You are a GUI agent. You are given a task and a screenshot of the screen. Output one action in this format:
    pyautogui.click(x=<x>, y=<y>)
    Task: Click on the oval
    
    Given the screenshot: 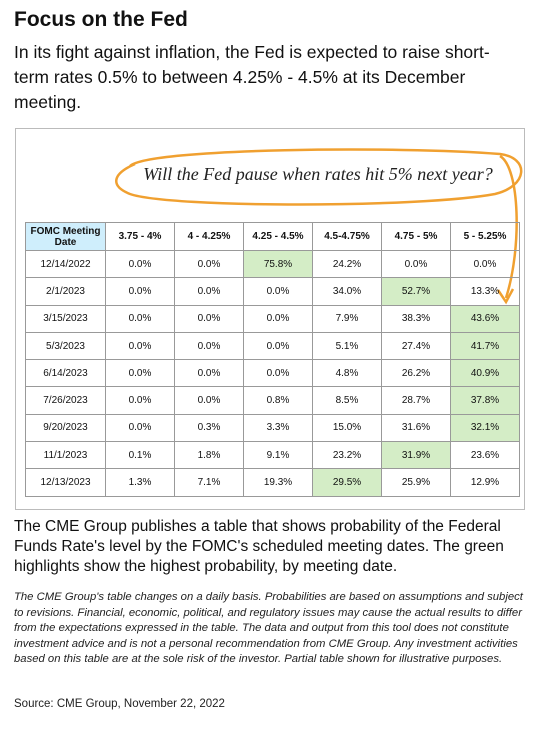 What is the action you would take?
    pyautogui.click(x=319, y=177)
    